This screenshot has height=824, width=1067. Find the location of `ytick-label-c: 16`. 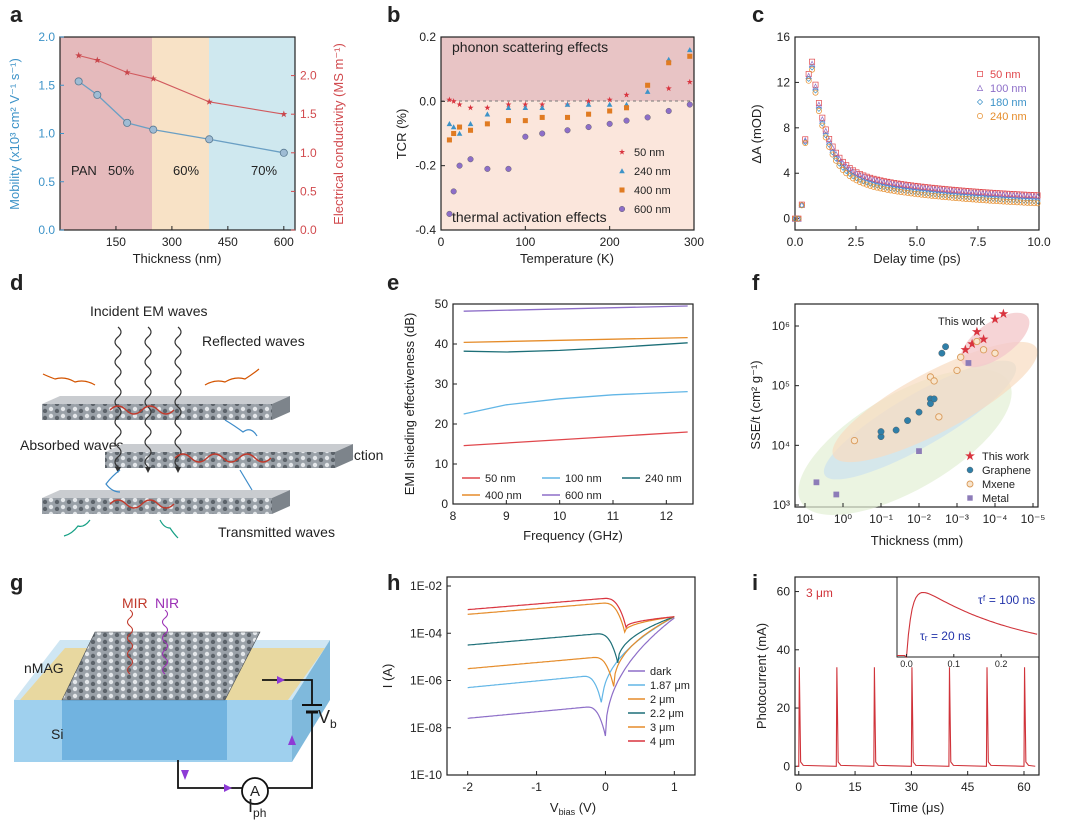

ytick-label-c: 16 is located at coordinates (784, 37).